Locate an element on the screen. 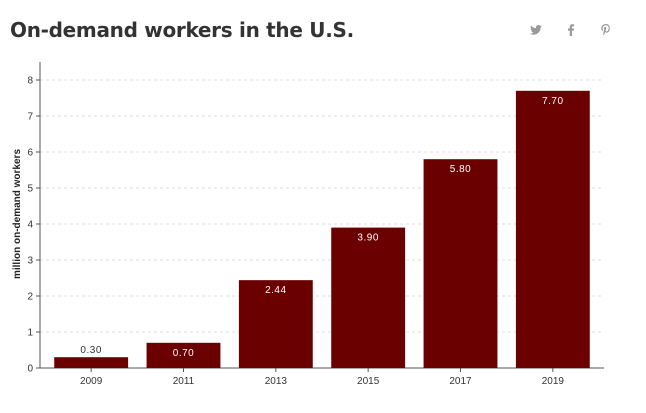 This screenshot has height=413, width=646. x-tick-label: 2017 is located at coordinates (460, 381).